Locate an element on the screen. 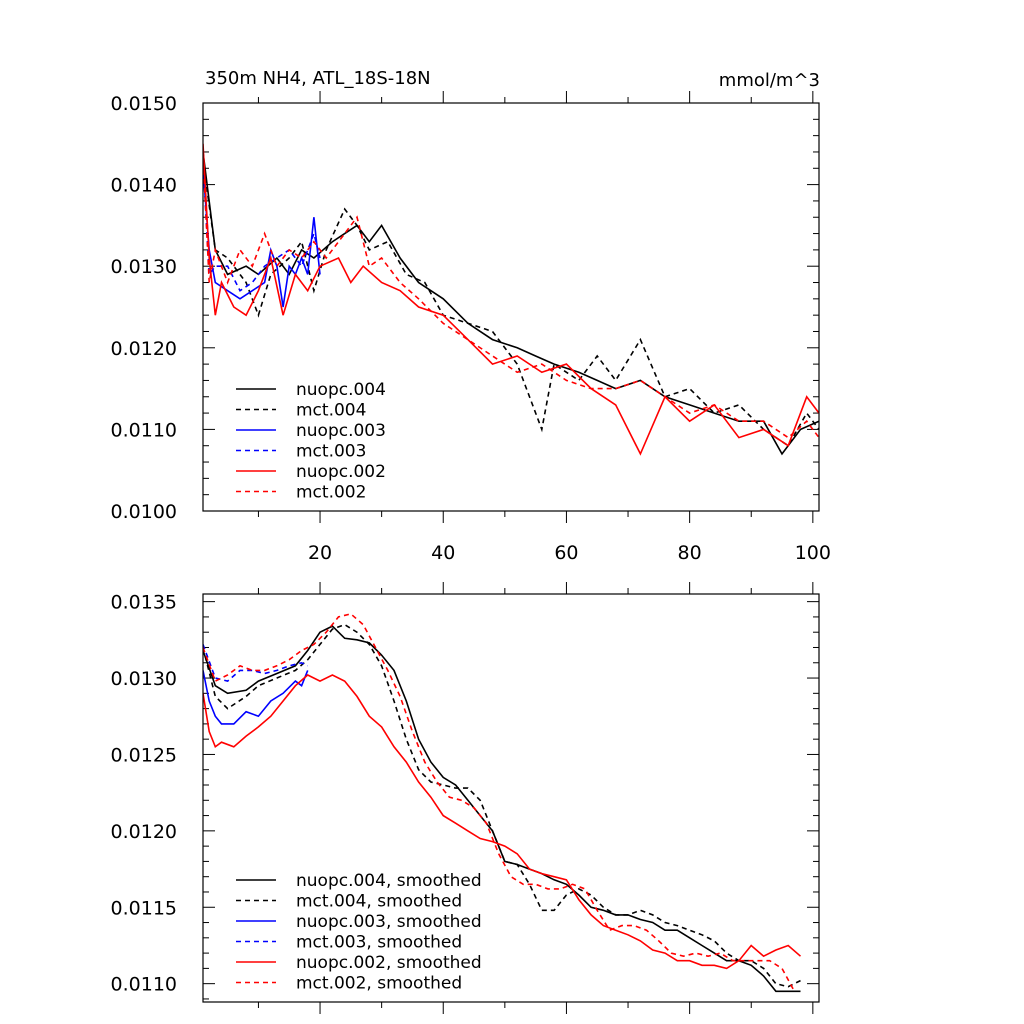 The height and width of the screenshot is (1024, 1024). legend-label: nuopc.002, smoothed is located at coordinates (389, 963).